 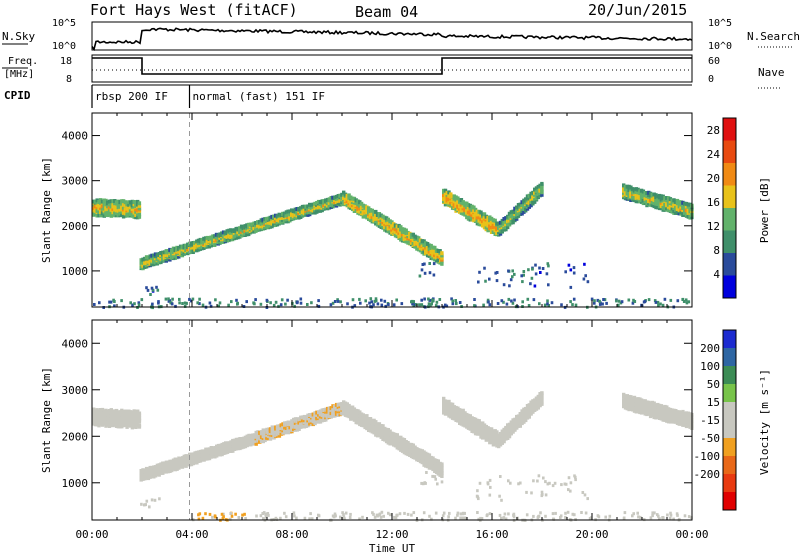 I want to click on nsearch-label: N.Search, so click(x=773, y=36).